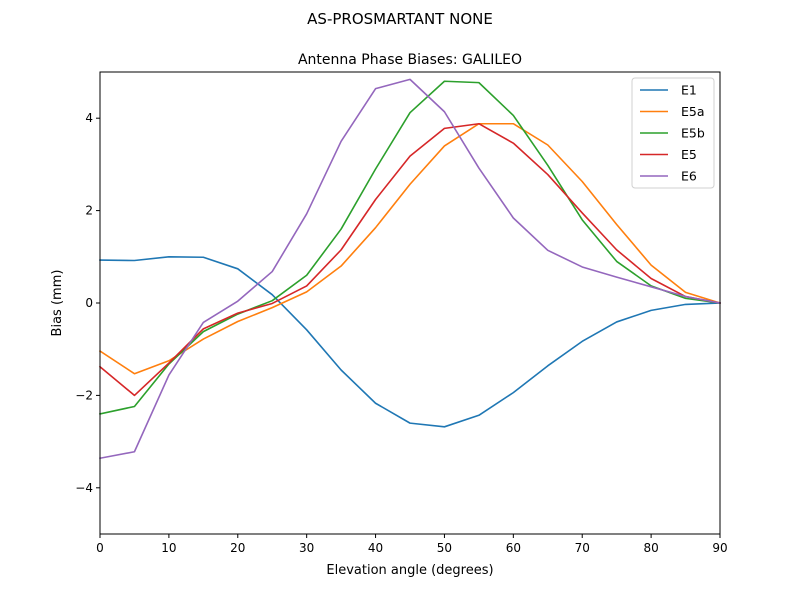 The height and width of the screenshot is (600, 800). I want to click on legend-label-e5a: E5a, so click(693, 111).